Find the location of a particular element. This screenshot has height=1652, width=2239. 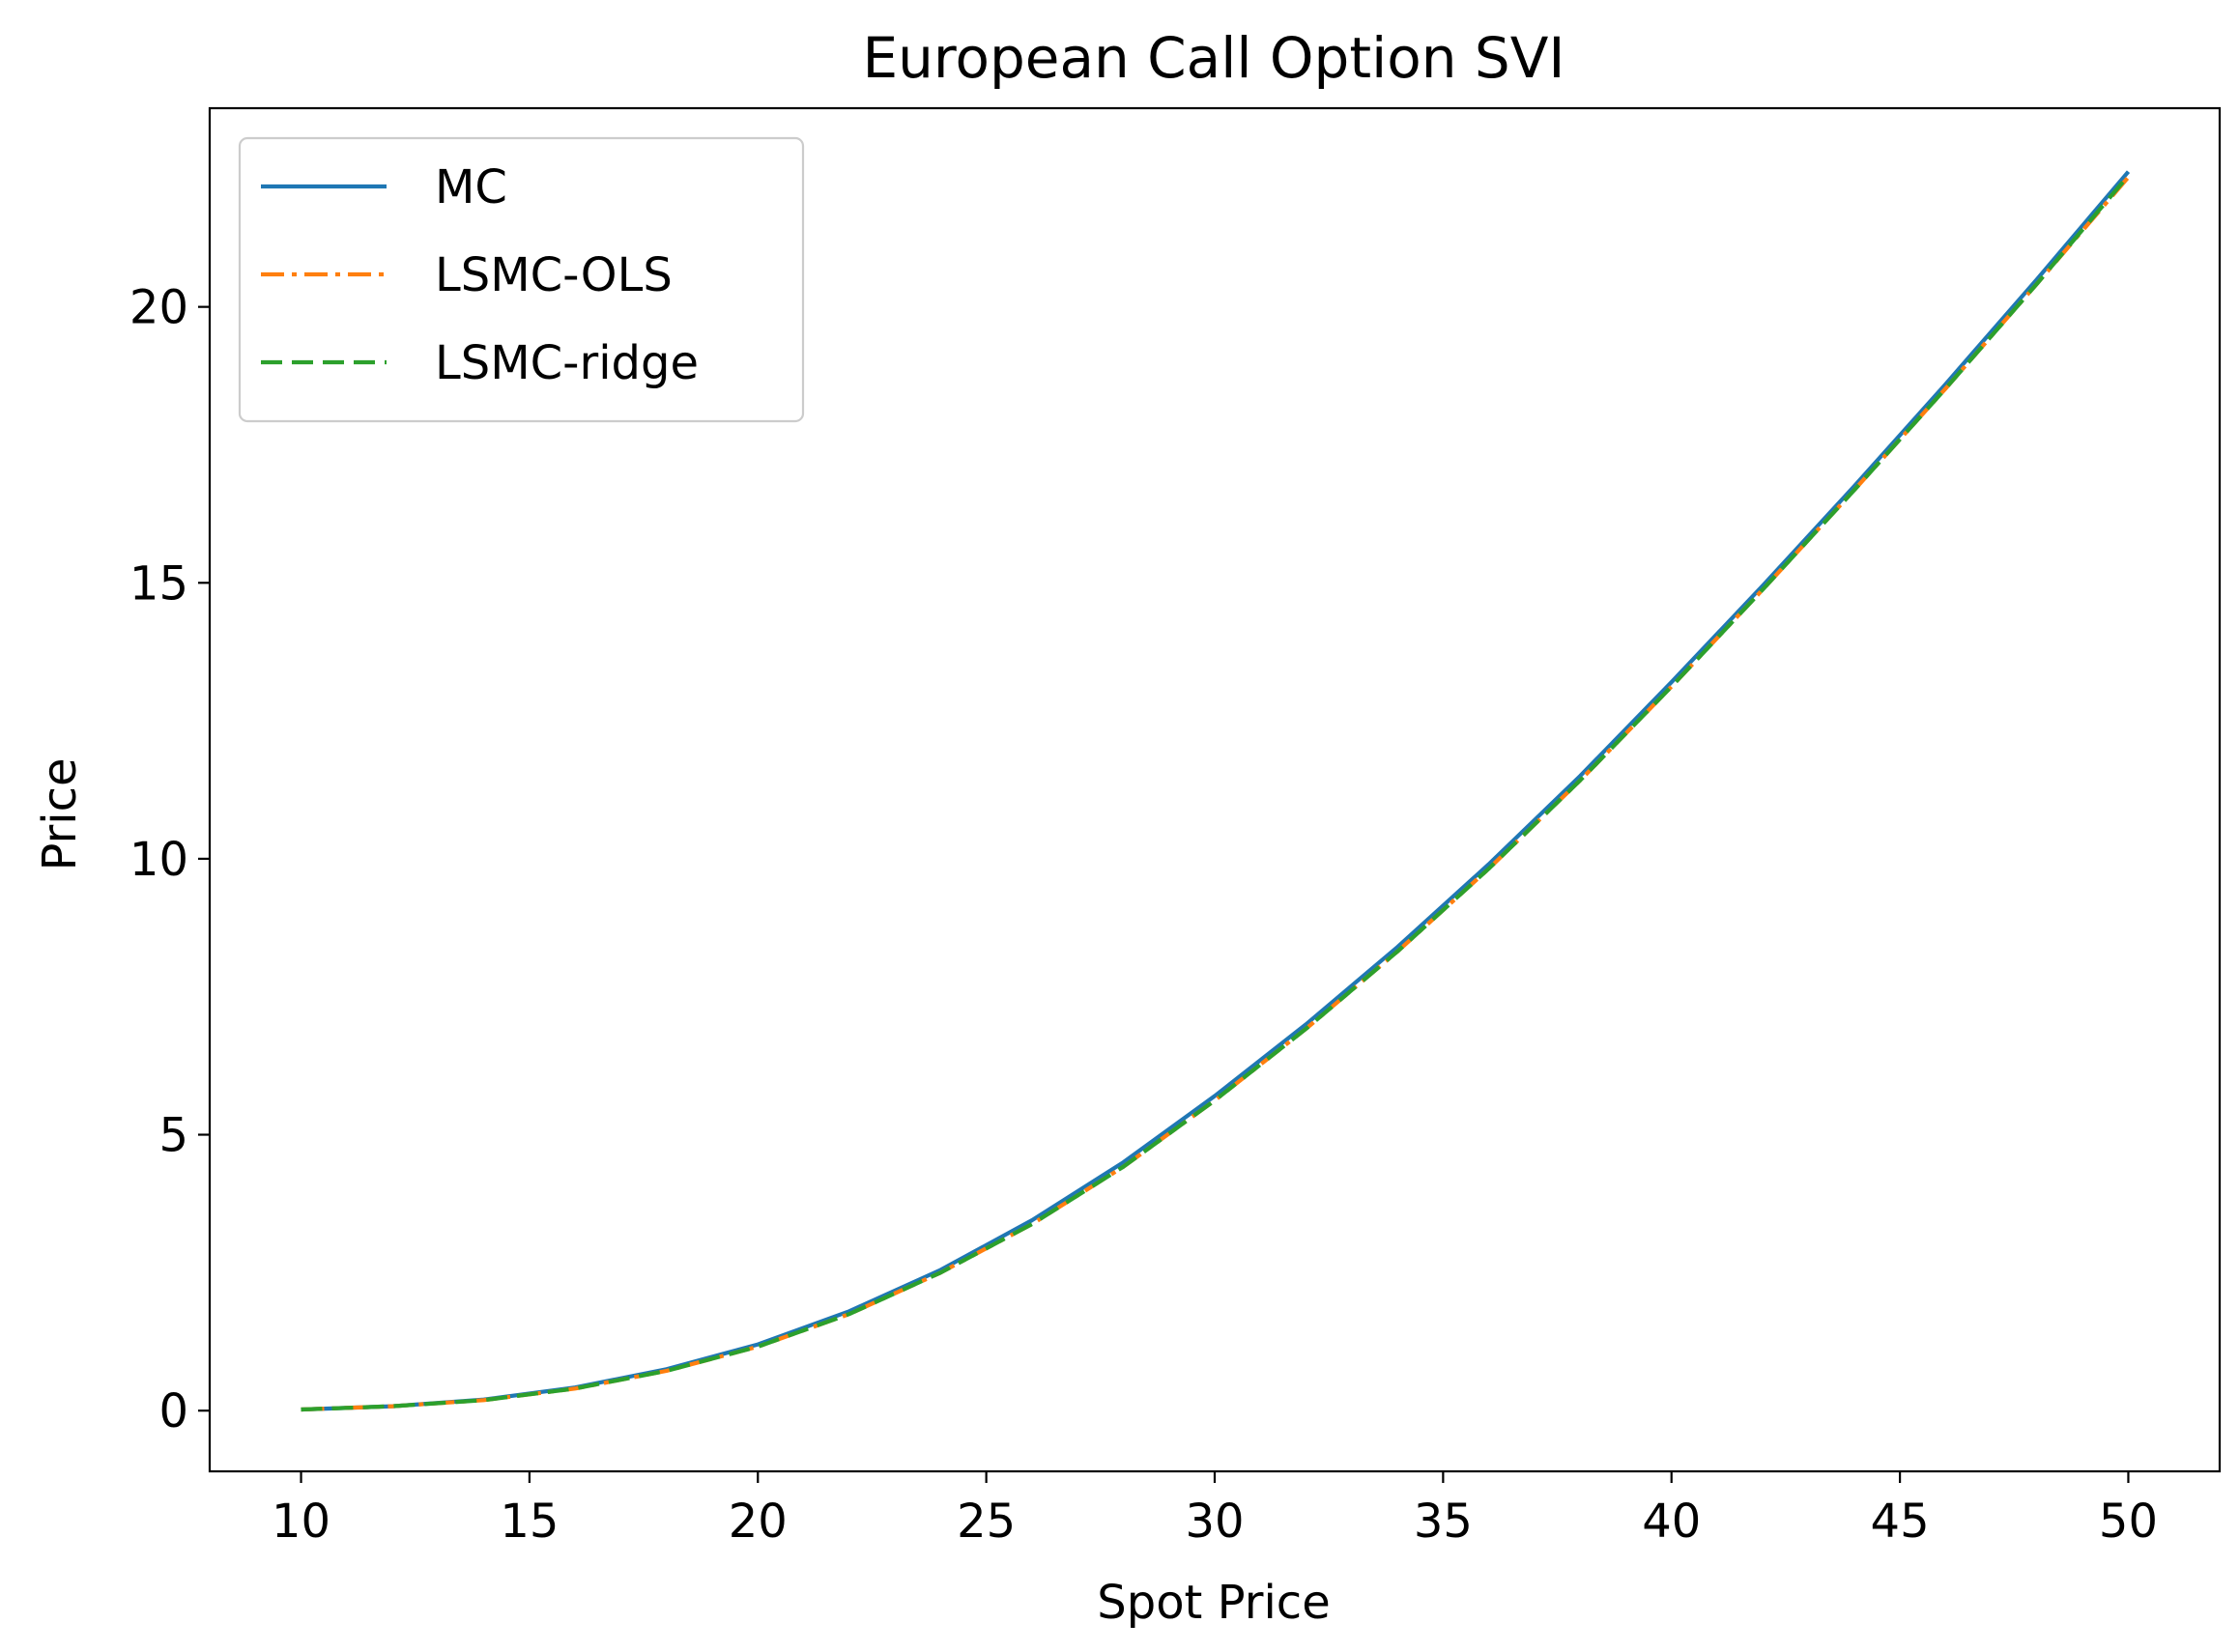

legend-box is located at coordinates (521, 279).